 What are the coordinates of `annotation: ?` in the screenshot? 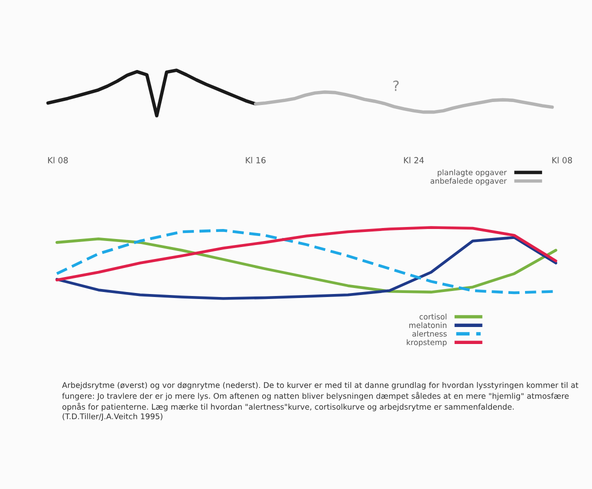 It's located at (396, 85).